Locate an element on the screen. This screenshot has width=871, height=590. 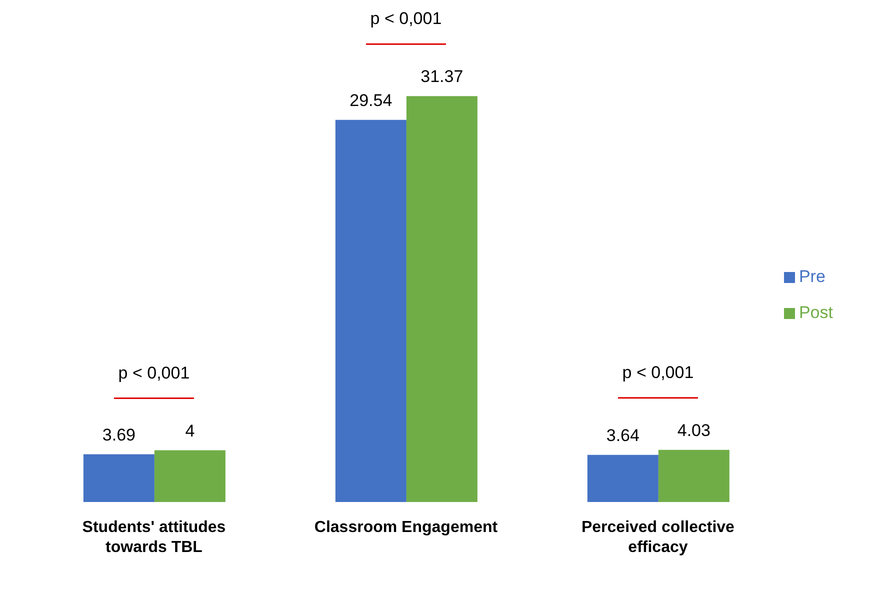
x-tick-label: Perceived collective efficacy is located at coordinates (658, 537).